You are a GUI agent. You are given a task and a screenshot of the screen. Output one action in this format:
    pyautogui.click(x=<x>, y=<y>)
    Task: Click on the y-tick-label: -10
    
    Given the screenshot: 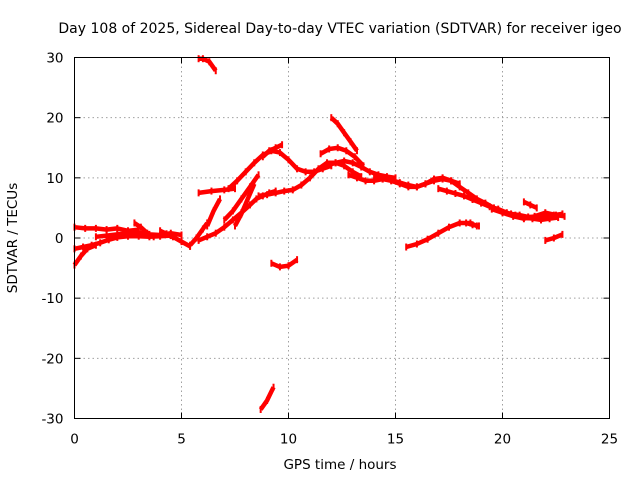 What is the action you would take?
    pyautogui.click(x=52, y=299)
    